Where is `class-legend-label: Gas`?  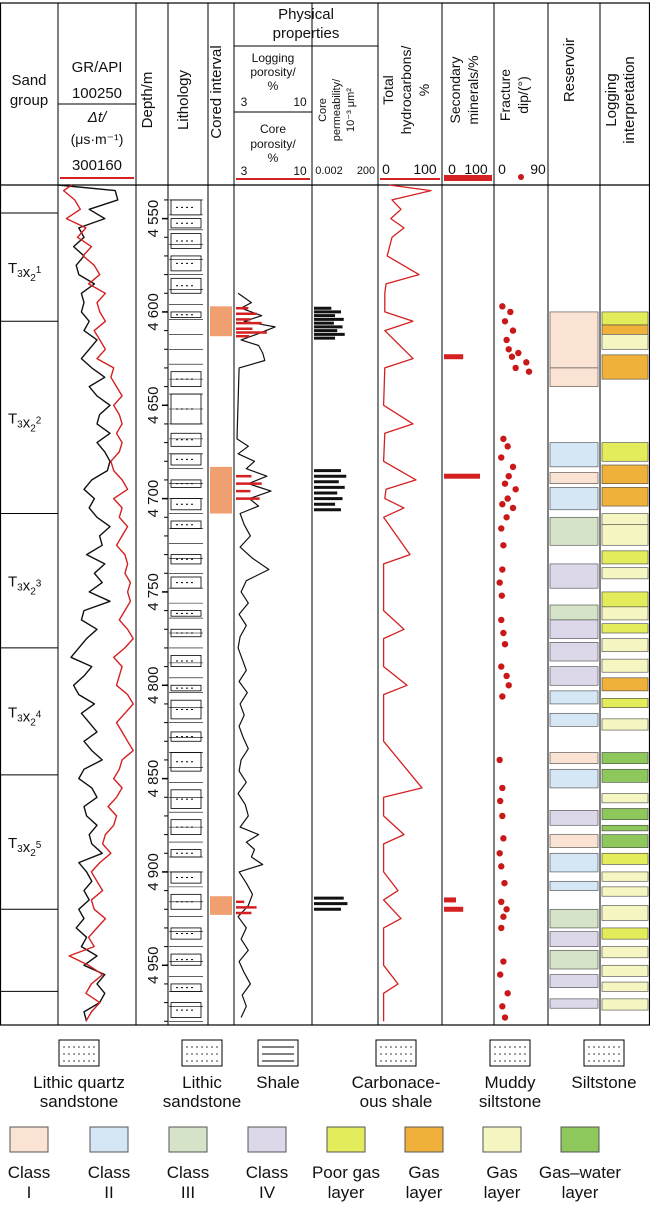
class-legend-label: Gas is located at coordinates (501, 1172).